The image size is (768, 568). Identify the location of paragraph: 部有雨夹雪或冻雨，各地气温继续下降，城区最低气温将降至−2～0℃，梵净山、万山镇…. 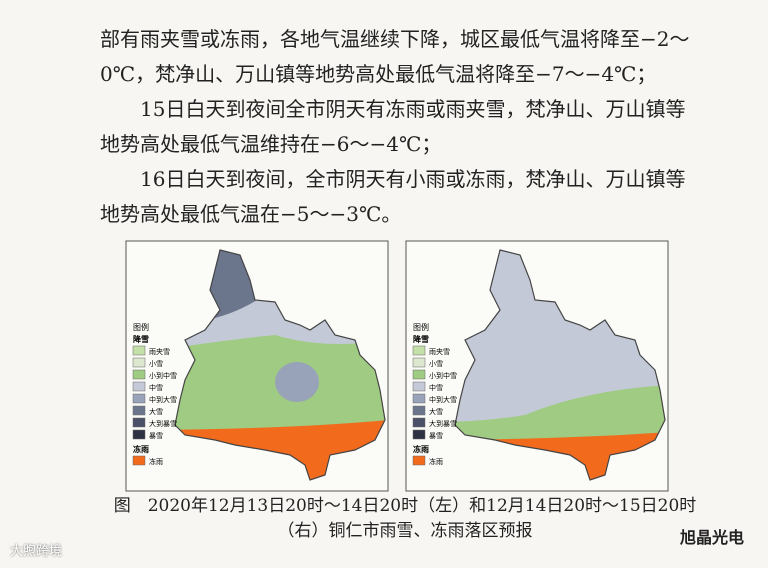
(395, 56).